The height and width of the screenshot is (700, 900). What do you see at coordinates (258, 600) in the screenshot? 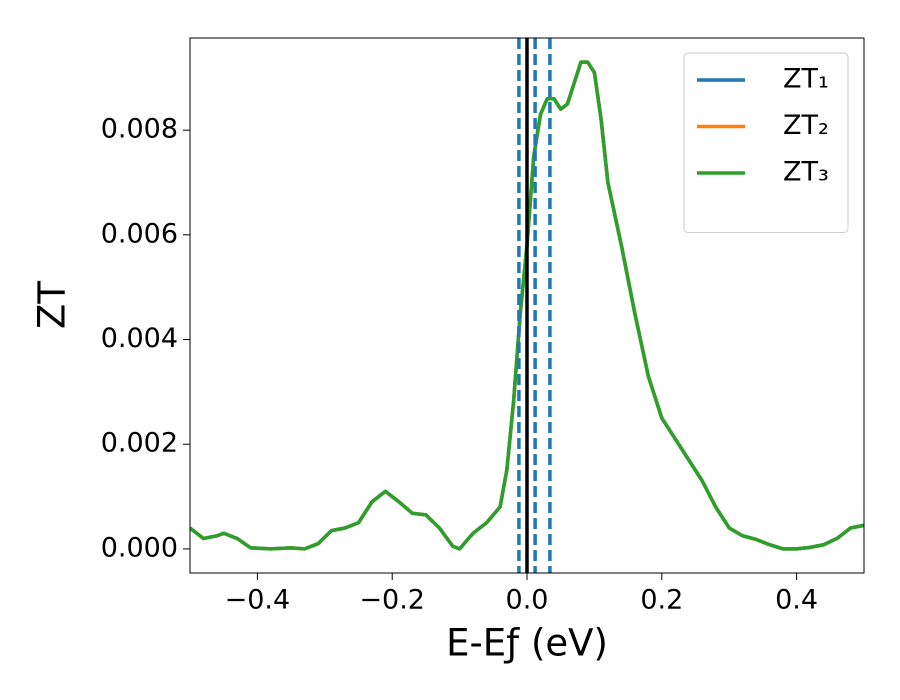
I see `x-tick-label: −0.4` at bounding box center [258, 600].